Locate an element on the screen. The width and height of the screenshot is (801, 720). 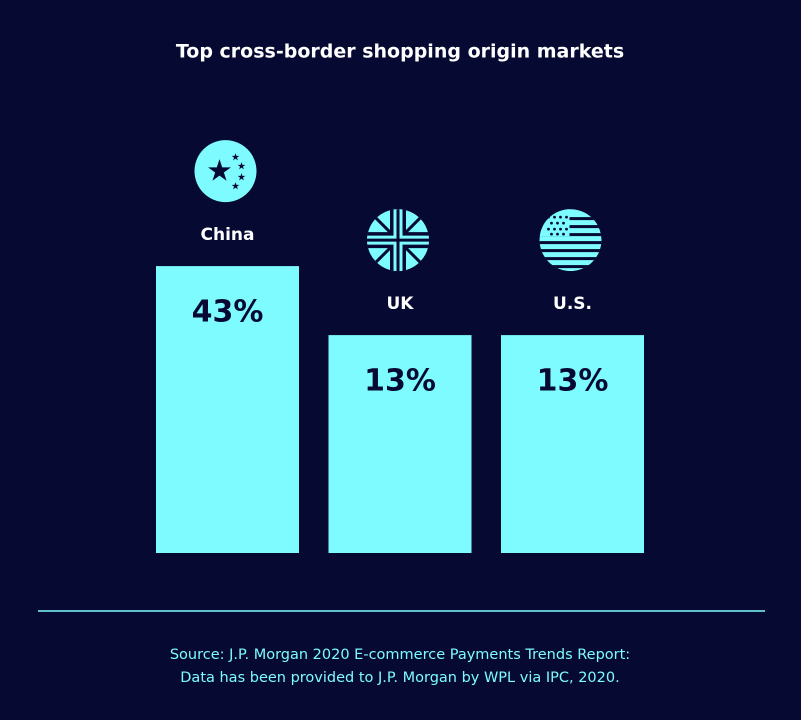
value-label: 43% is located at coordinates (228, 312).